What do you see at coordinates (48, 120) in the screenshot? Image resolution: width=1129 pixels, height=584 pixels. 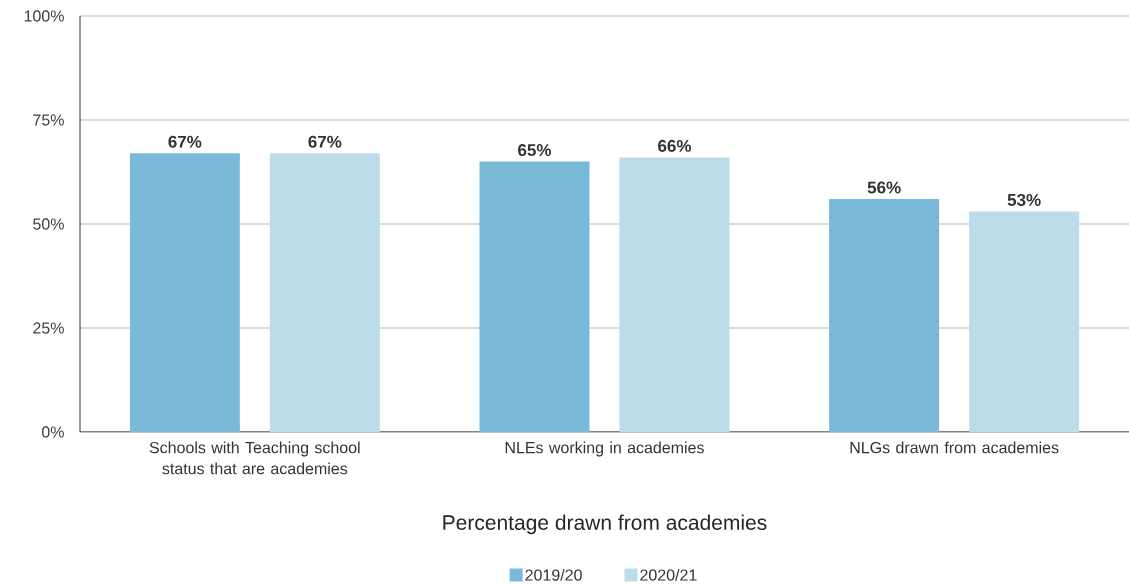 I see `y-tick-label: 75%` at bounding box center [48, 120].